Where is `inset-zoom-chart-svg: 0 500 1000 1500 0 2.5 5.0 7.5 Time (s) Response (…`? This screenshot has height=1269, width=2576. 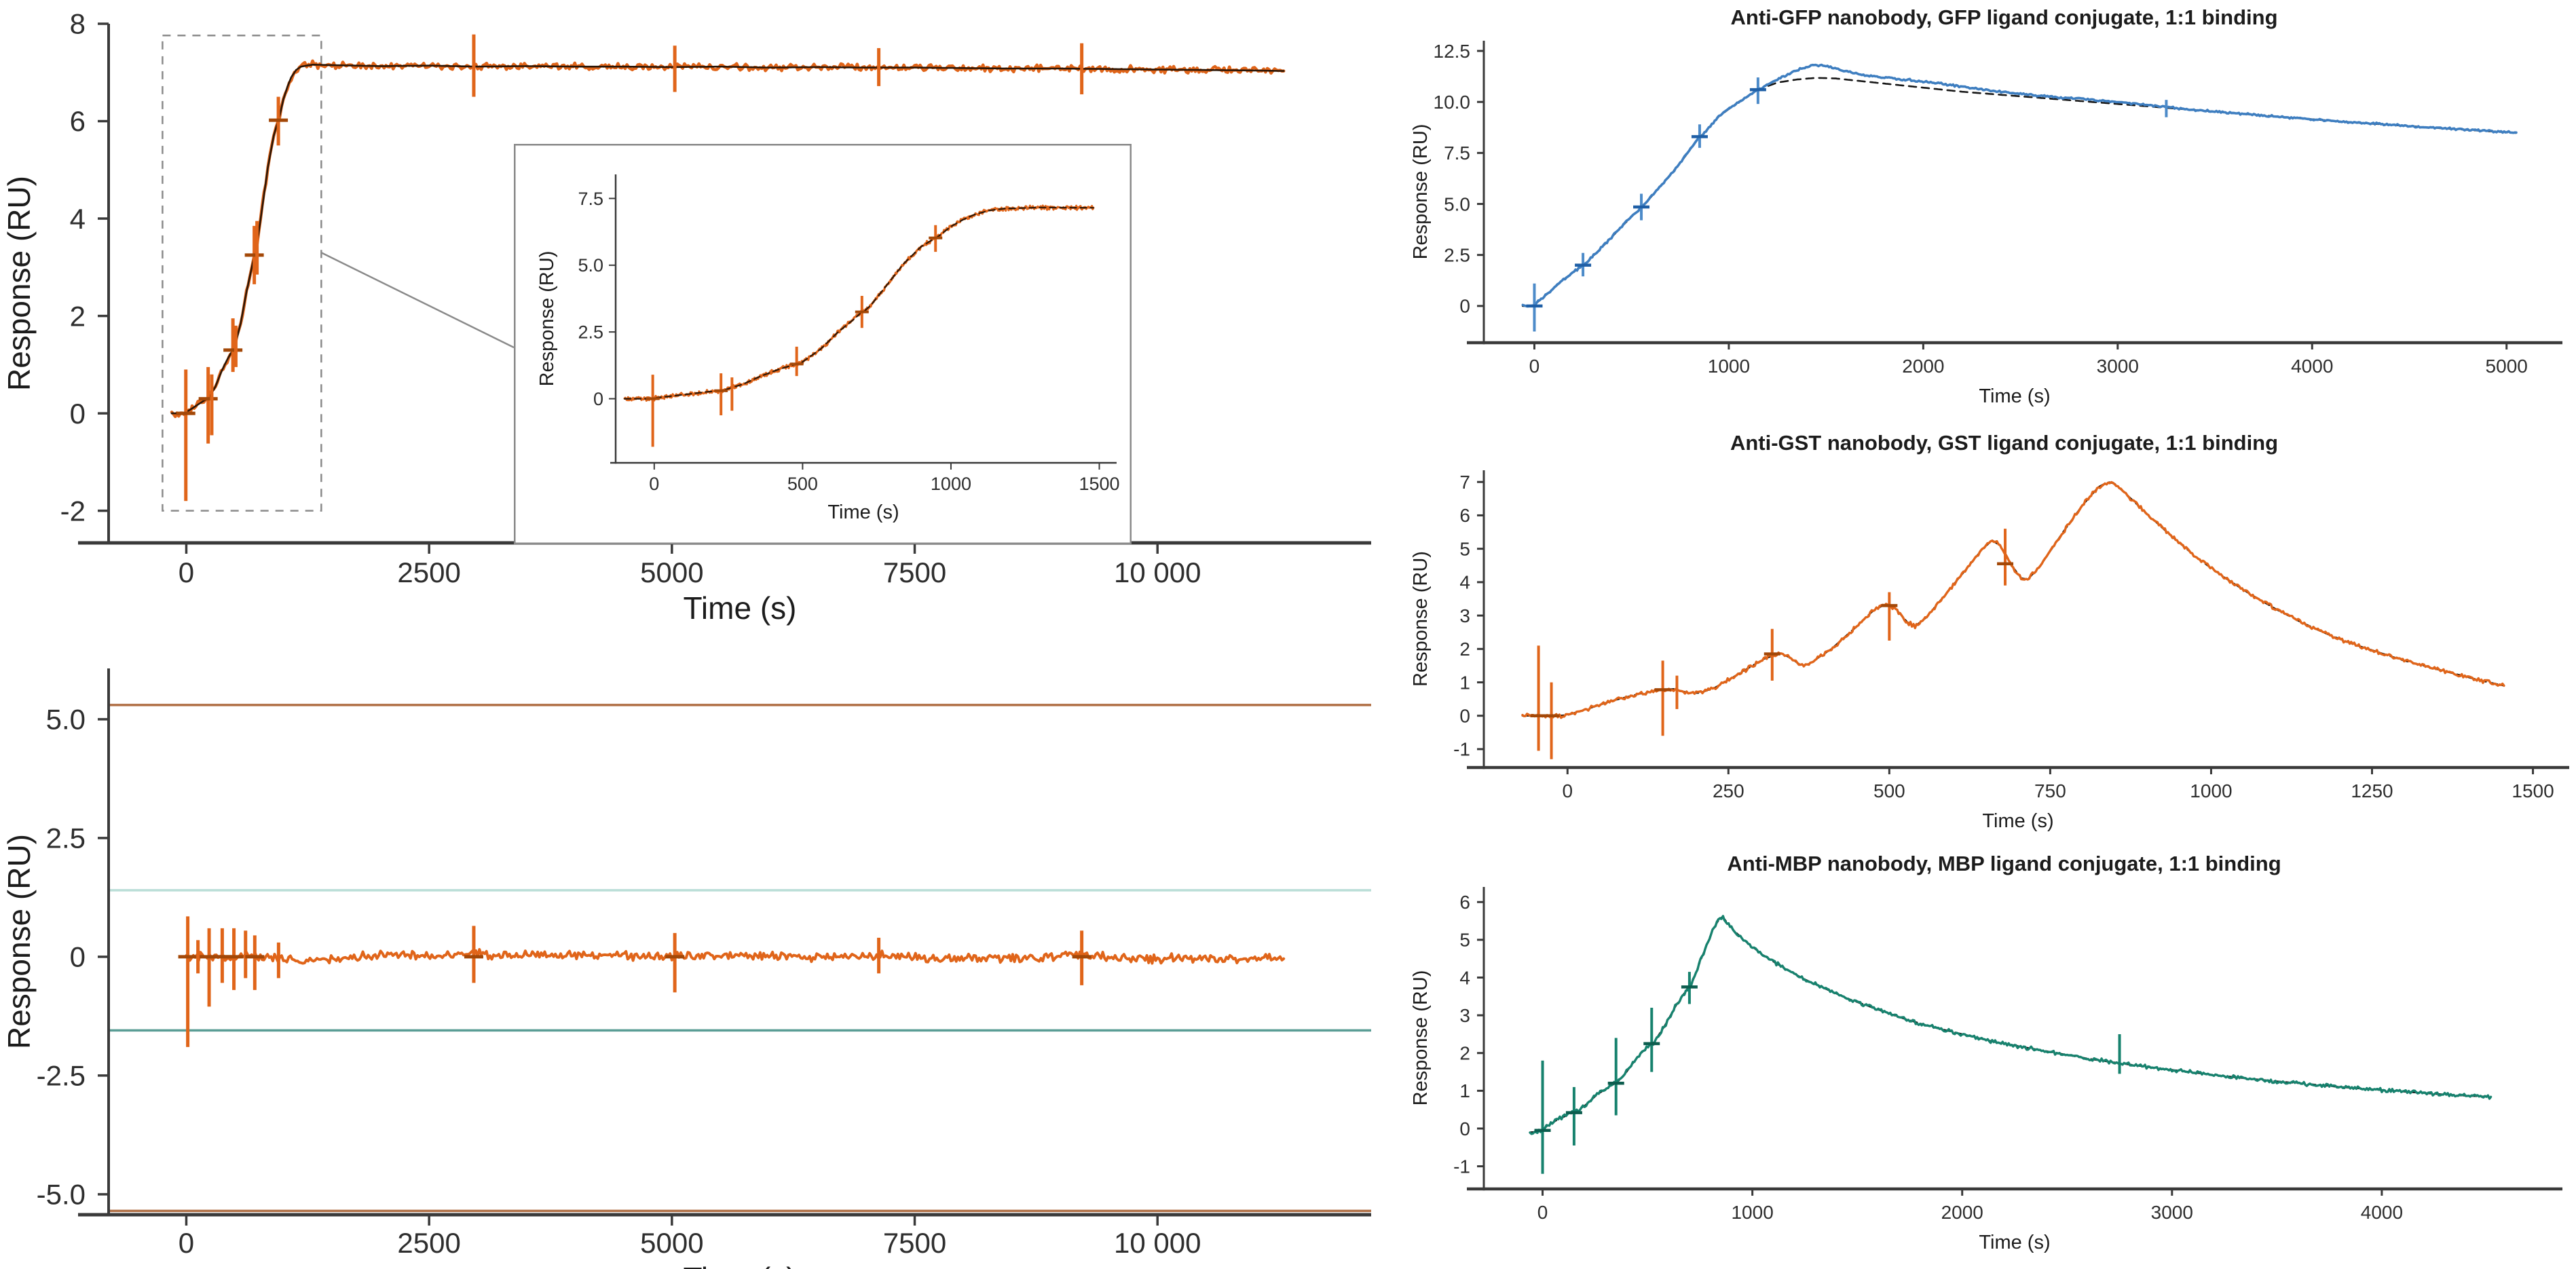
inset-zoom-chart-svg: 0 500 1000 1500 0 2.5 5.0 7.5 Time (s) Response (… is located at coordinates (823, 344).